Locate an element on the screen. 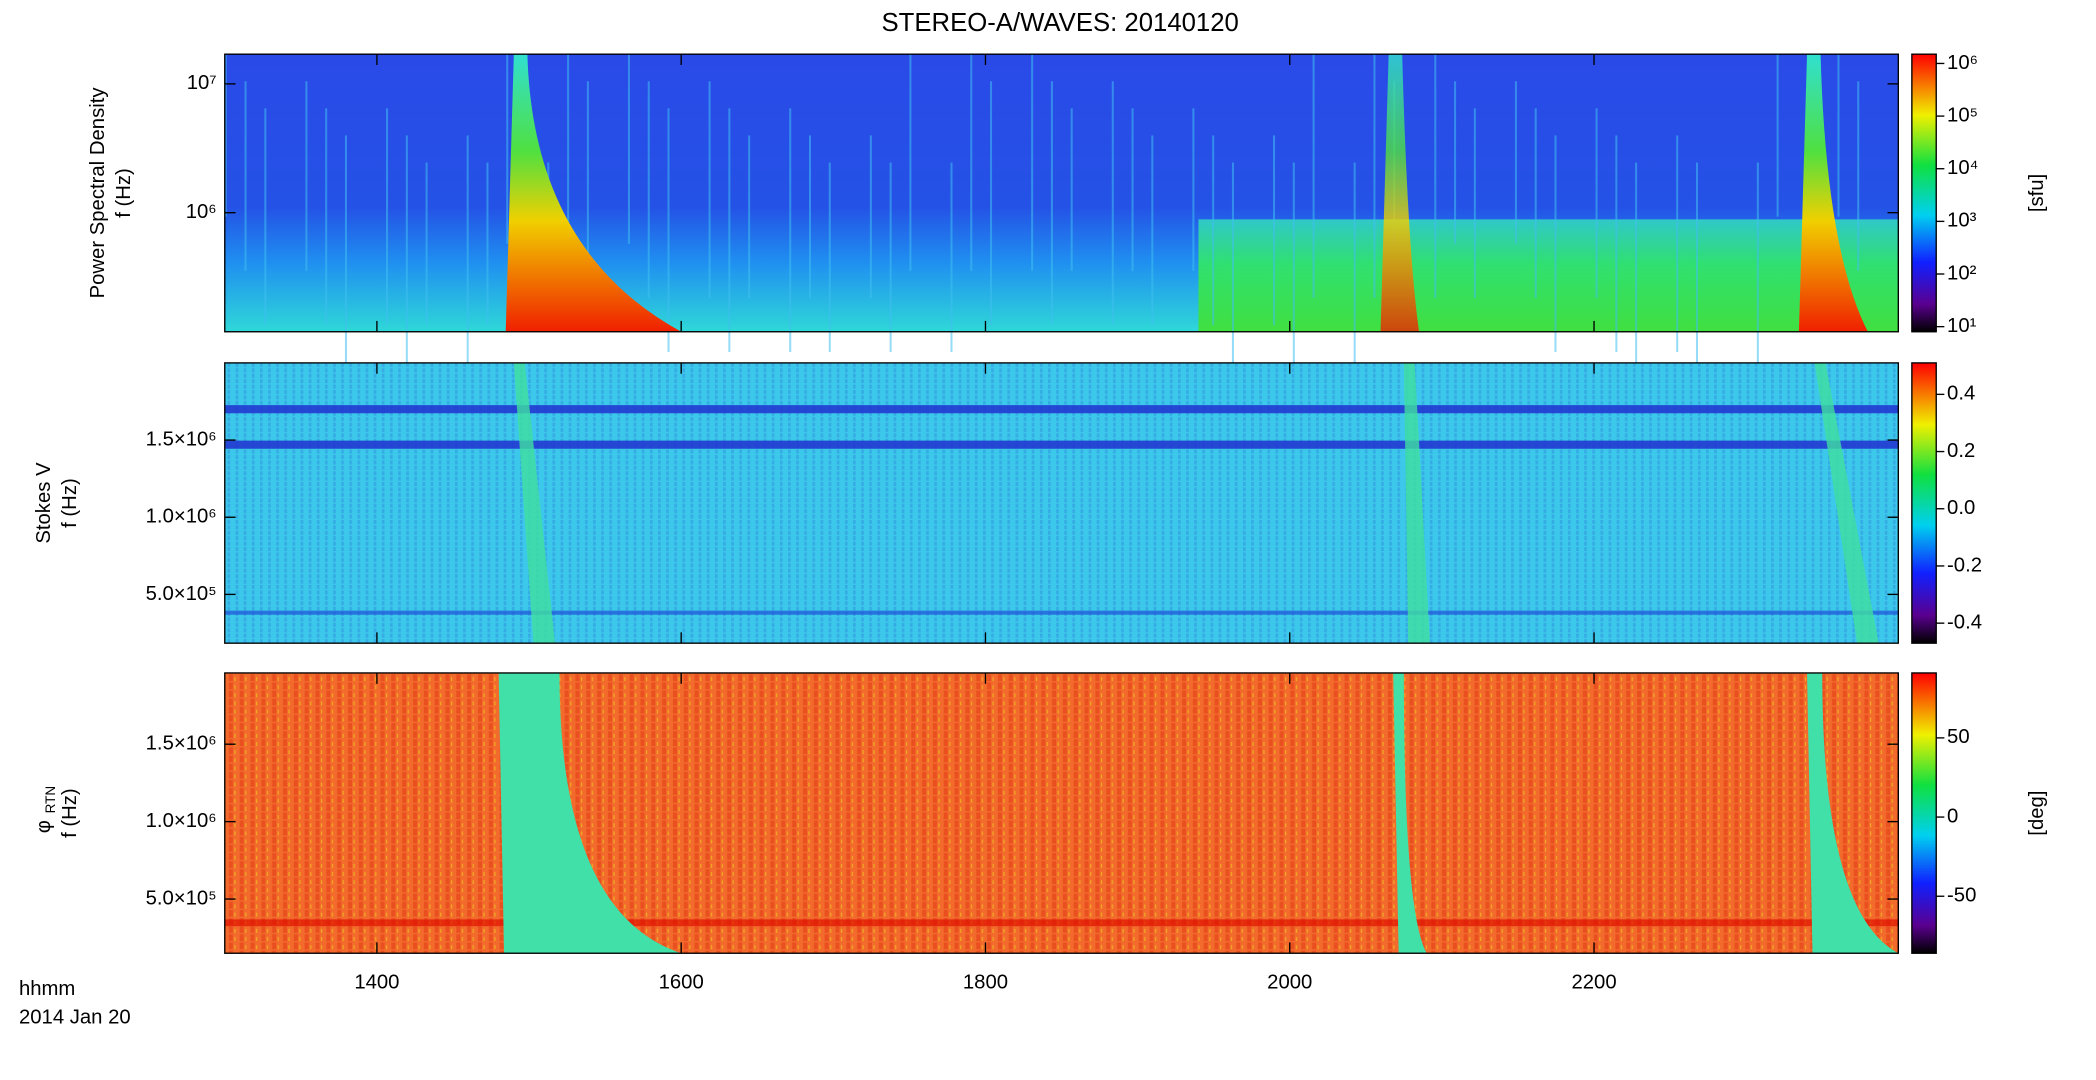 The image size is (2096, 1080). colorbar-tick-label: 10⁶ is located at coordinates (1962, 63).